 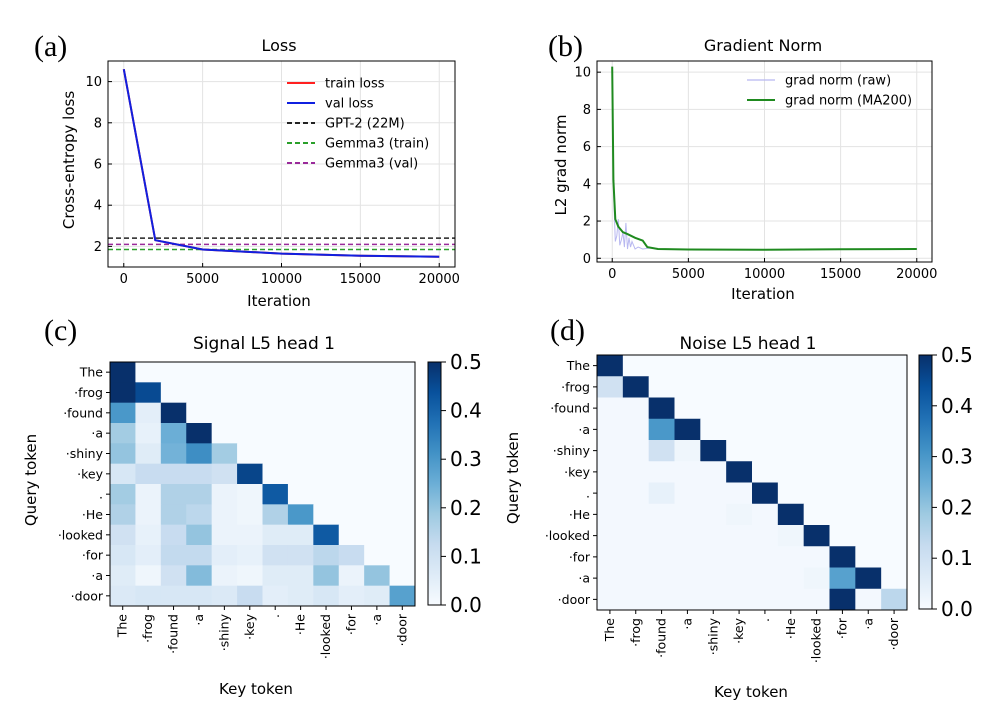 What do you see at coordinates (87, 595) in the screenshot?
I see `signal-query-token-label: ·door` at bounding box center [87, 595].